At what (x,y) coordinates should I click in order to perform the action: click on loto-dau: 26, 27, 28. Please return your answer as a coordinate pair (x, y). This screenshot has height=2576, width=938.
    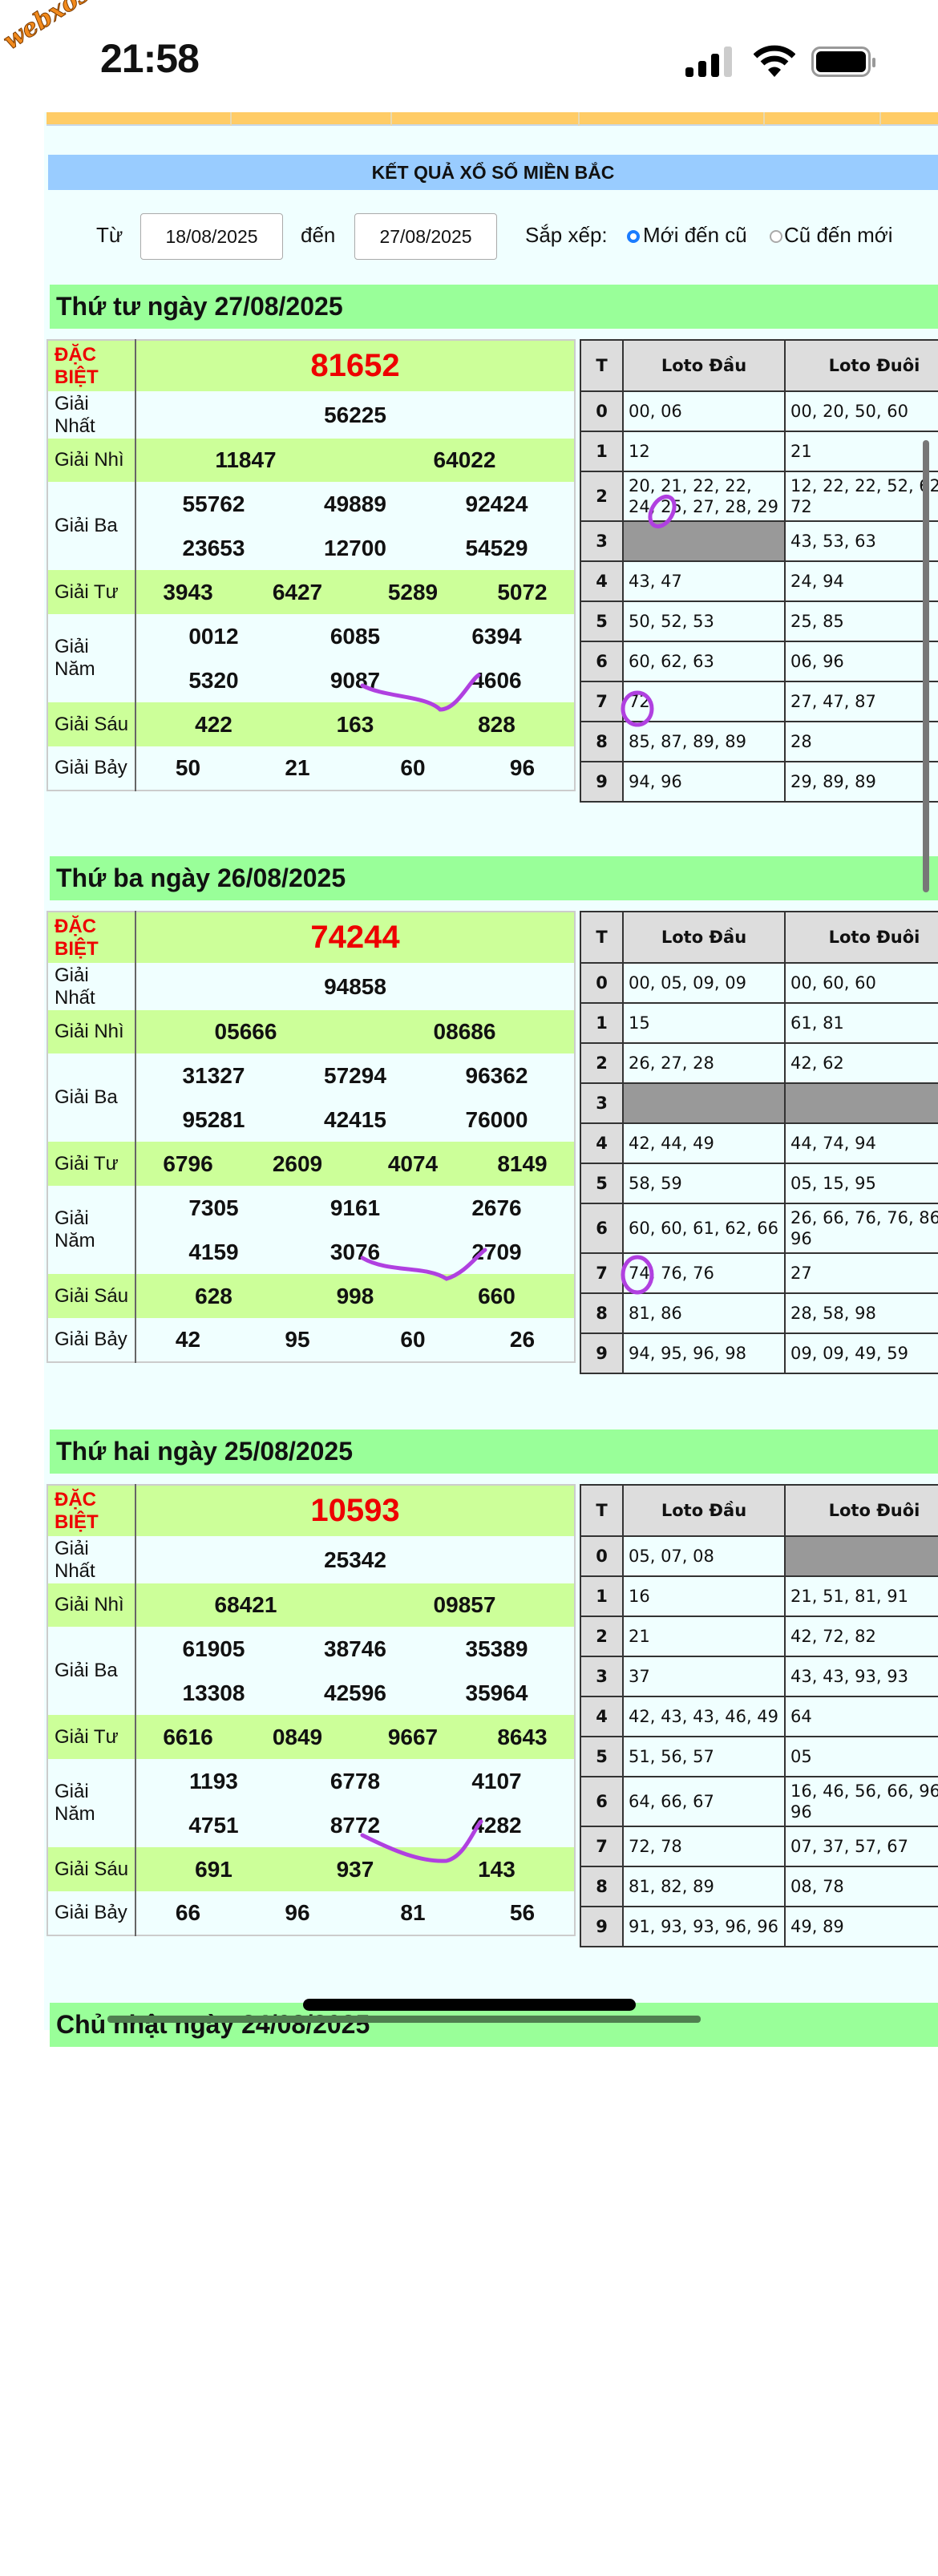
    Looking at the image, I should click on (704, 1063).